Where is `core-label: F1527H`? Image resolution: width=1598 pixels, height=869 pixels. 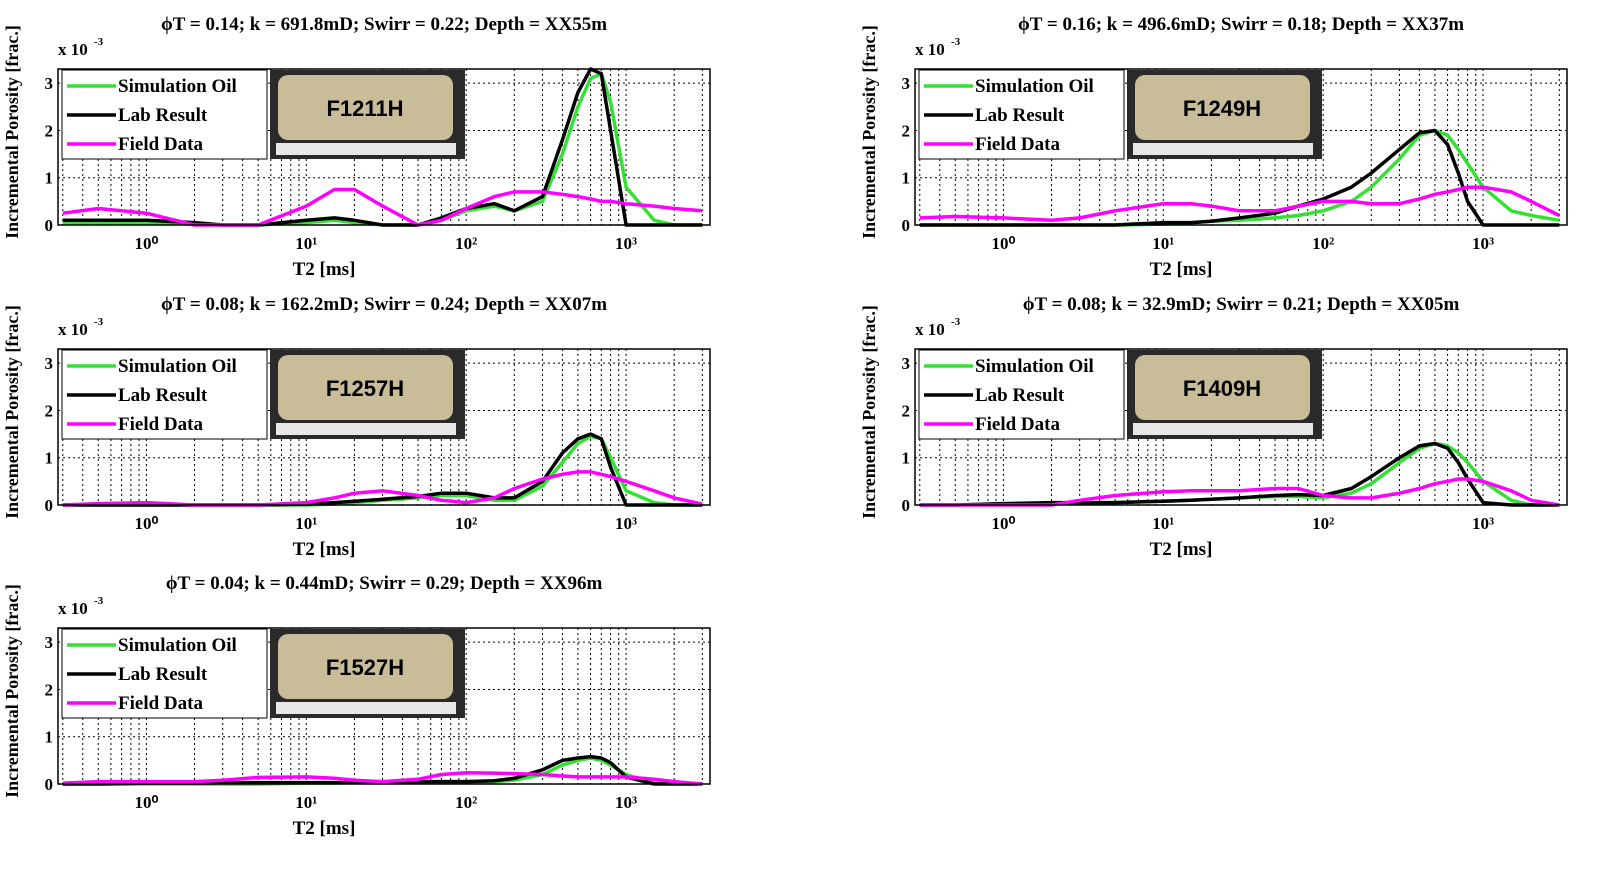
core-label: F1527H is located at coordinates (365, 667).